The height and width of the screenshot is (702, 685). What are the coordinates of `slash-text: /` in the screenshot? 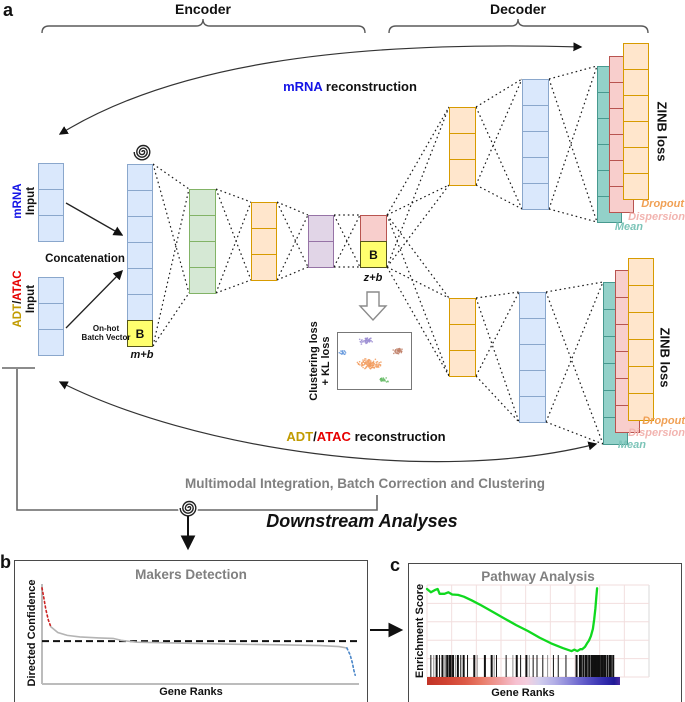 It's located at (18, 302).